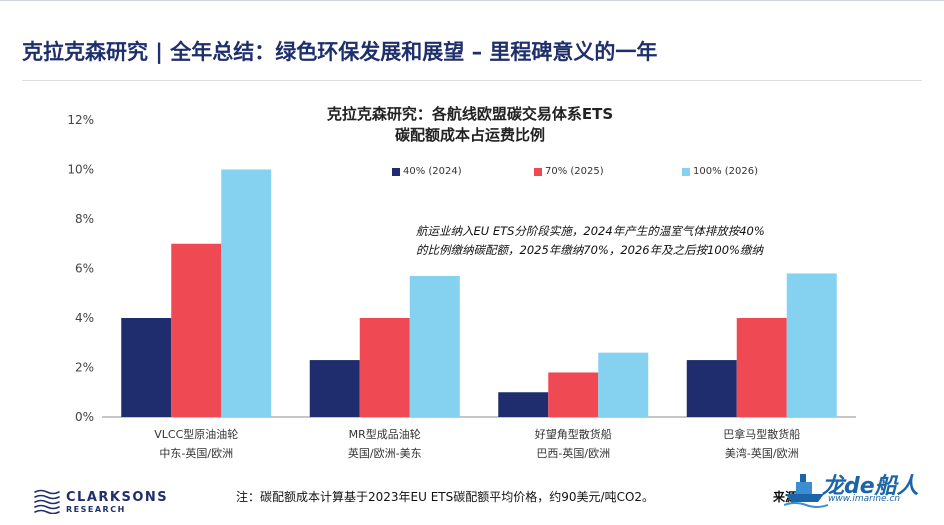  I want to click on y-tick-label: 10%, so click(80, 170).